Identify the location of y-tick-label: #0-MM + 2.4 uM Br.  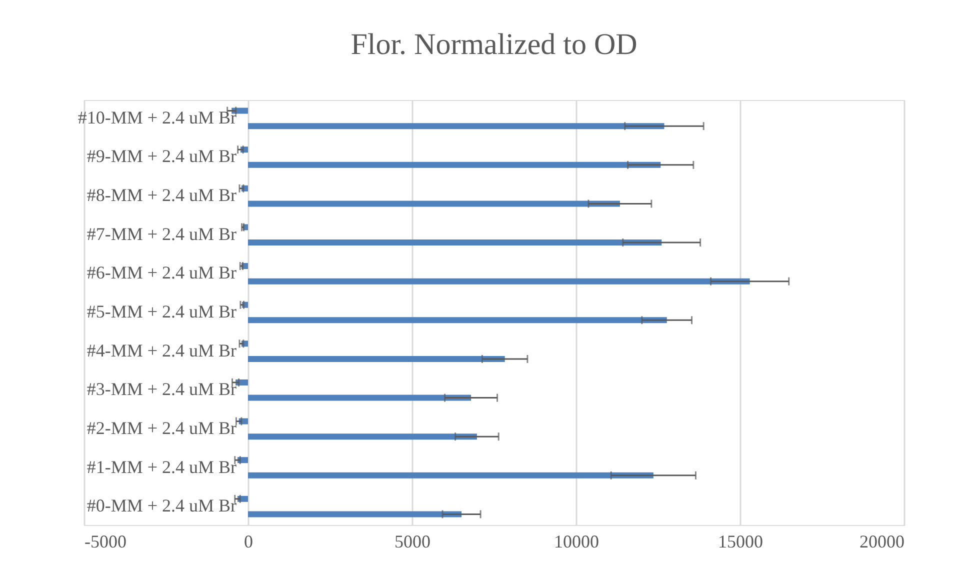
(161, 506).